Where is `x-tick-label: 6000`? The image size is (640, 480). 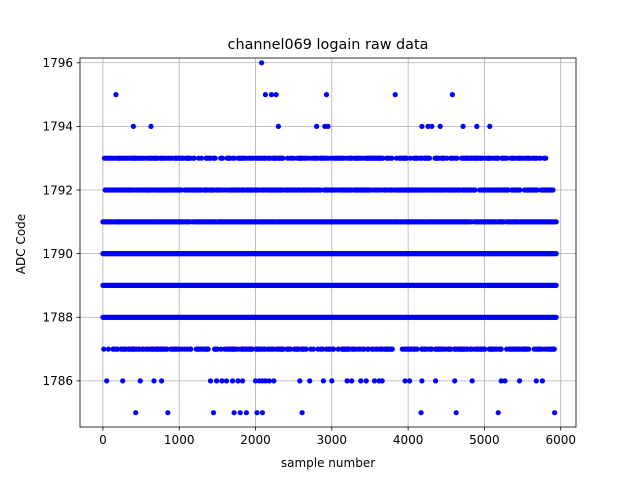
x-tick-label: 6000 is located at coordinates (560, 440).